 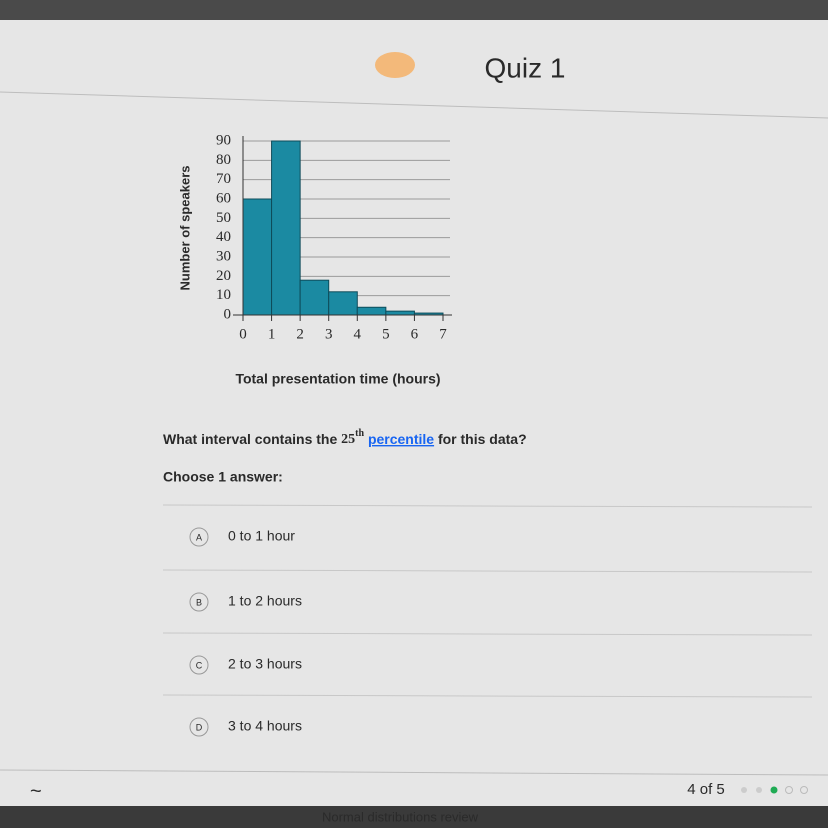 I want to click on logo-icon: ~, so click(x=36, y=791).